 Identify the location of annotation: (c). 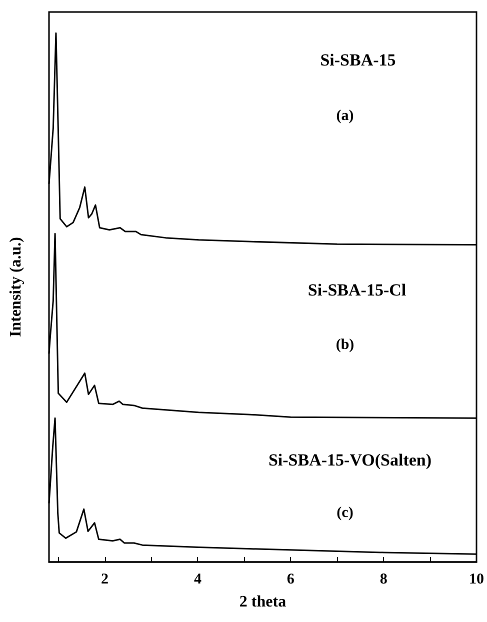
(345, 513).